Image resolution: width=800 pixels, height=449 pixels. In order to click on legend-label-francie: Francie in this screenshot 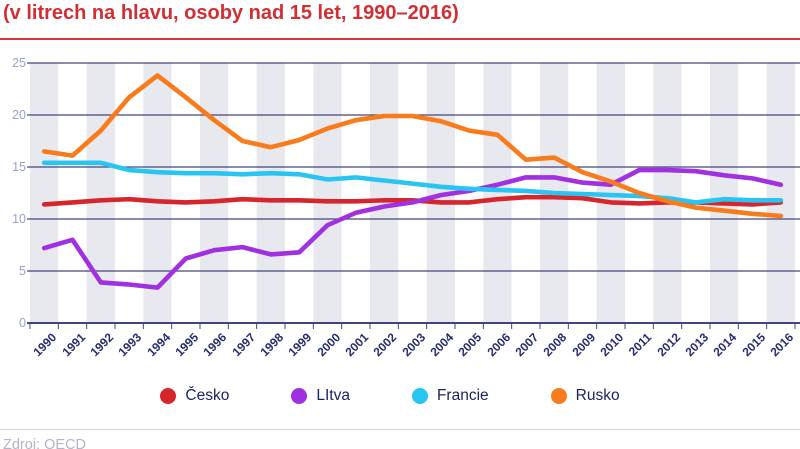, I will do `click(462, 395)`.